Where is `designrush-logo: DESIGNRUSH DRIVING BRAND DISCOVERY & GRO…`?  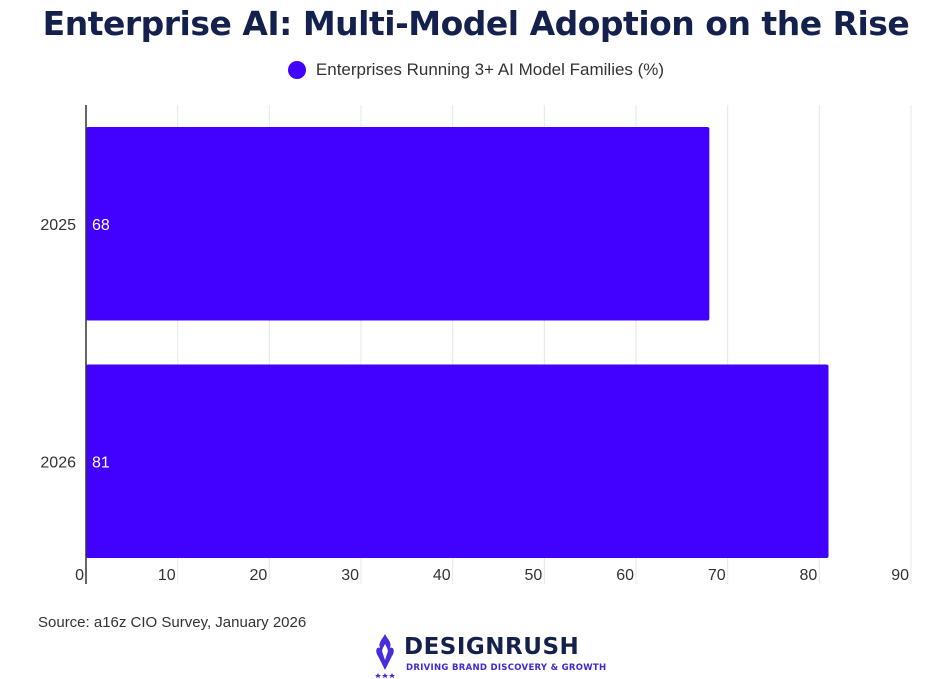
designrush-logo: DESIGNRUSH DRIVING BRAND DISCOVERY & GRO… is located at coordinates (490, 655).